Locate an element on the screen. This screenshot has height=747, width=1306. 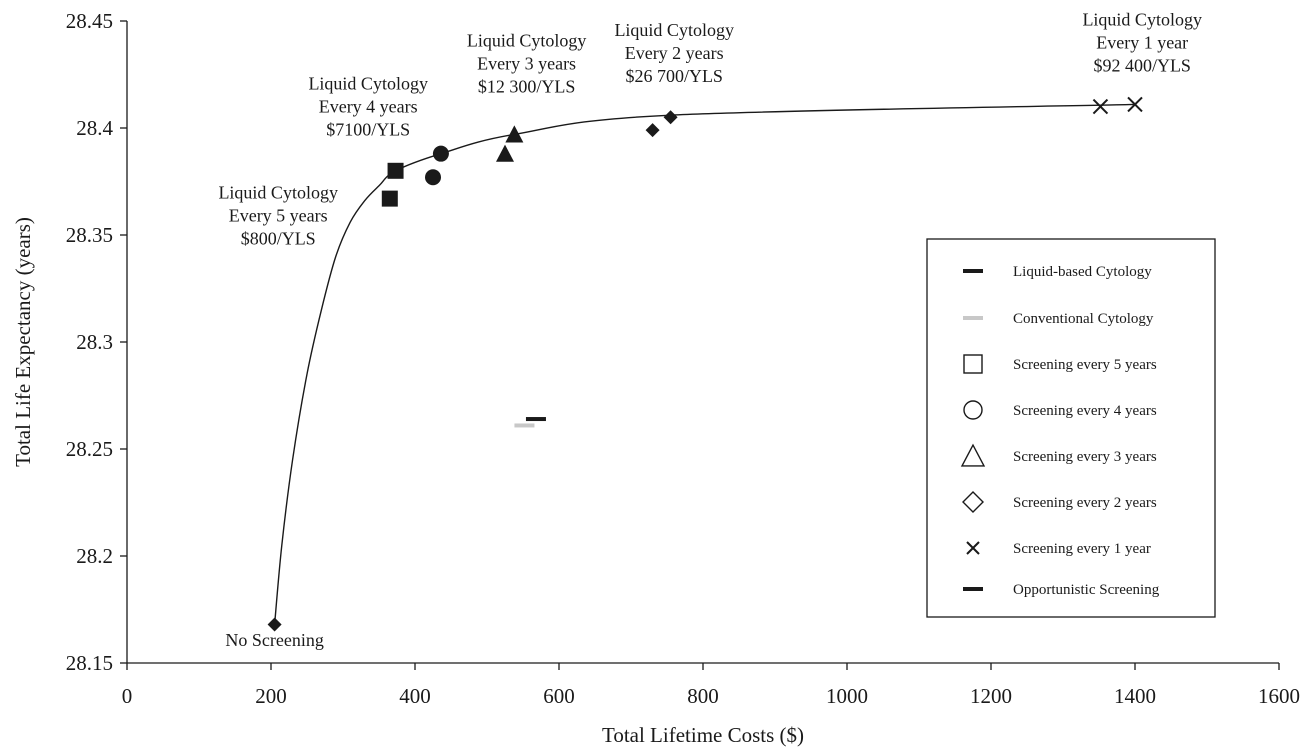
annotation-line: $800/YLS is located at coordinates (278, 239).